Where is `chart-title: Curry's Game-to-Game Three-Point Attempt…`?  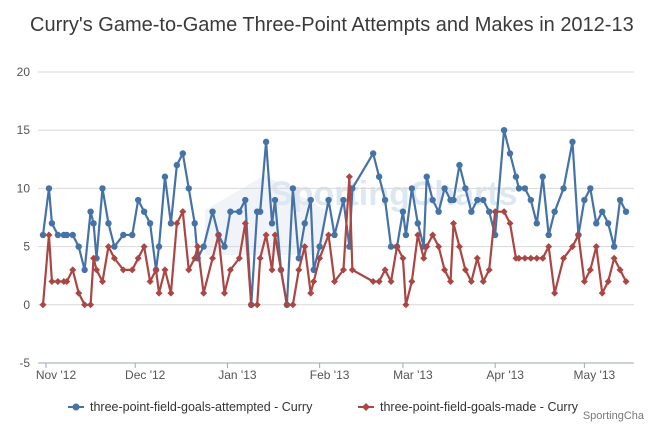 chart-title: Curry's Game-to-Game Three-Point Attempt… is located at coordinates (332, 25).